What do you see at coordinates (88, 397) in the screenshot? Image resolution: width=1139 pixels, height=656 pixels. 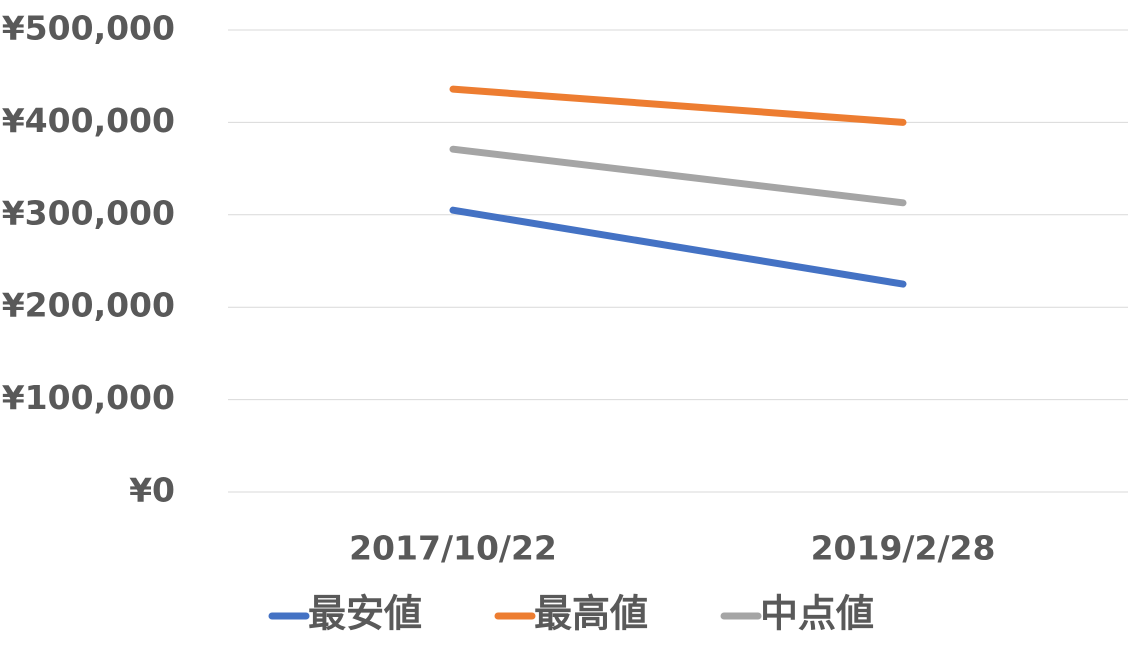 I see `y-tick-label: ¥100,000` at bounding box center [88, 397].